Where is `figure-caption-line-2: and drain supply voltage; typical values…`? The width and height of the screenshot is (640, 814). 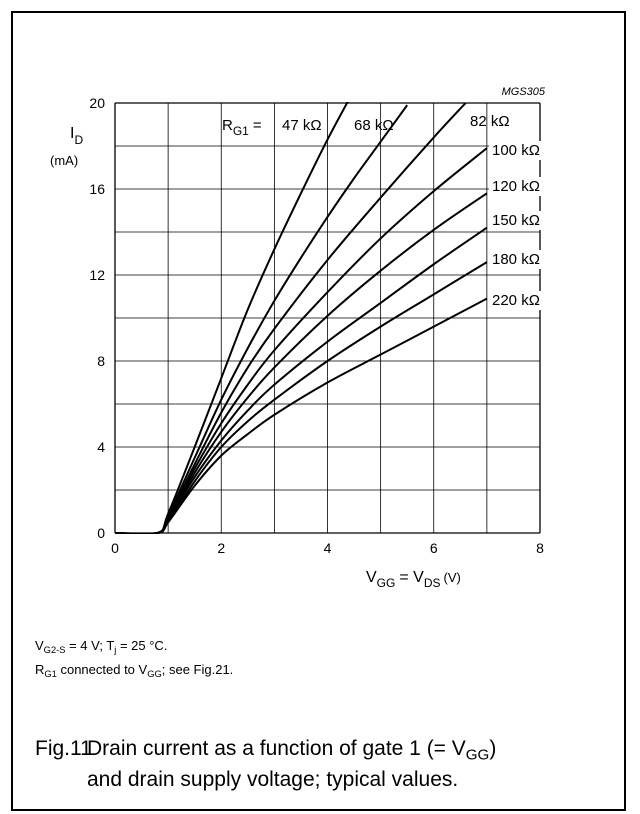
figure-caption-line-2: and drain supply voltage; typical values… is located at coordinates (273, 779).